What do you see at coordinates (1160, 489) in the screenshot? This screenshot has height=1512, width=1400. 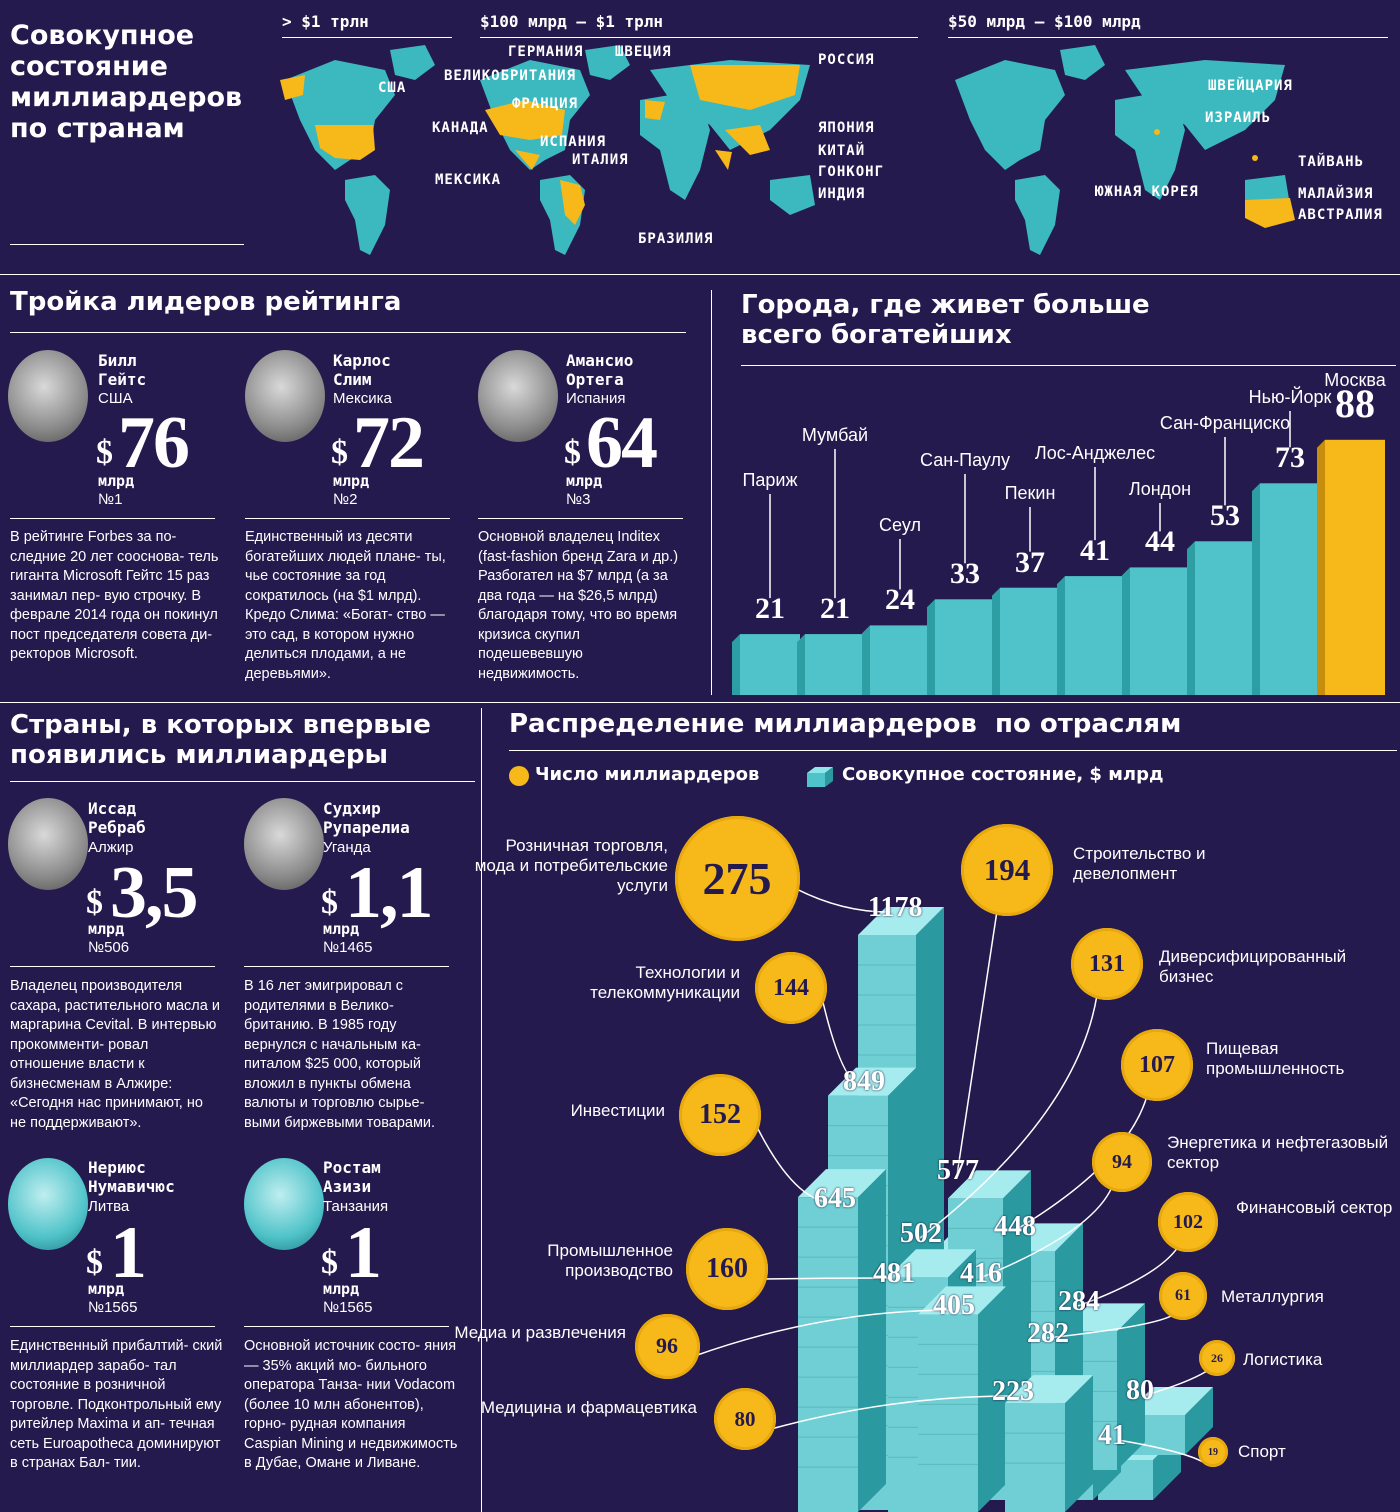 I see `city-label: Лондон` at bounding box center [1160, 489].